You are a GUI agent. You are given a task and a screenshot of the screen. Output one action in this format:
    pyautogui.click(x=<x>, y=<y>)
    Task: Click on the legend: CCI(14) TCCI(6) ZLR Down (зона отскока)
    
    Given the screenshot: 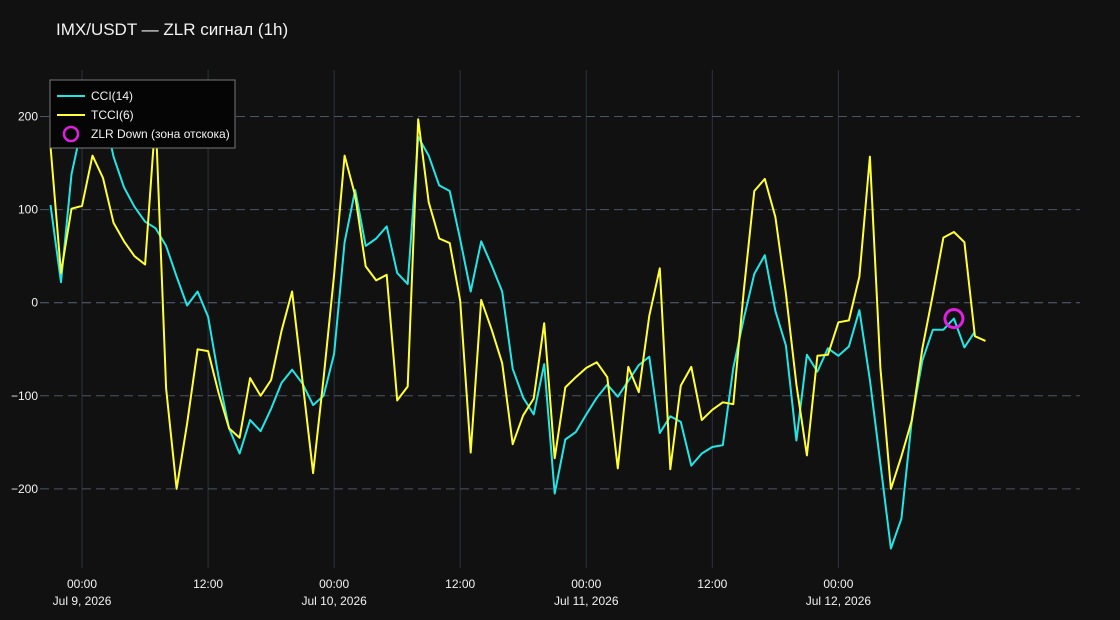 What is the action you would take?
    pyautogui.click(x=142, y=114)
    